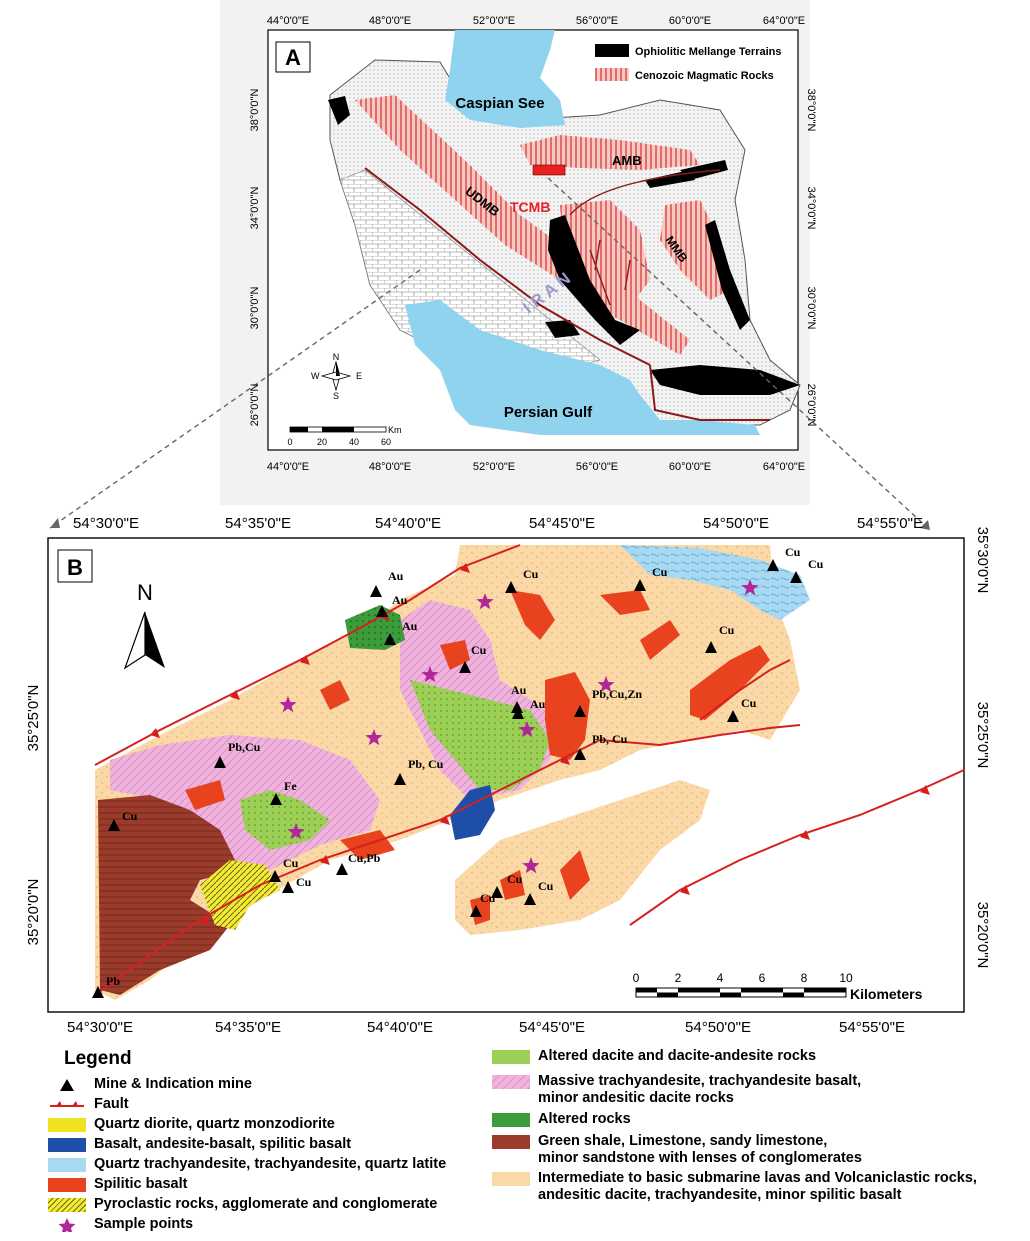  What do you see at coordinates (144, 1224) in the screenshot?
I see `legend-label: Sample points` at bounding box center [144, 1224].